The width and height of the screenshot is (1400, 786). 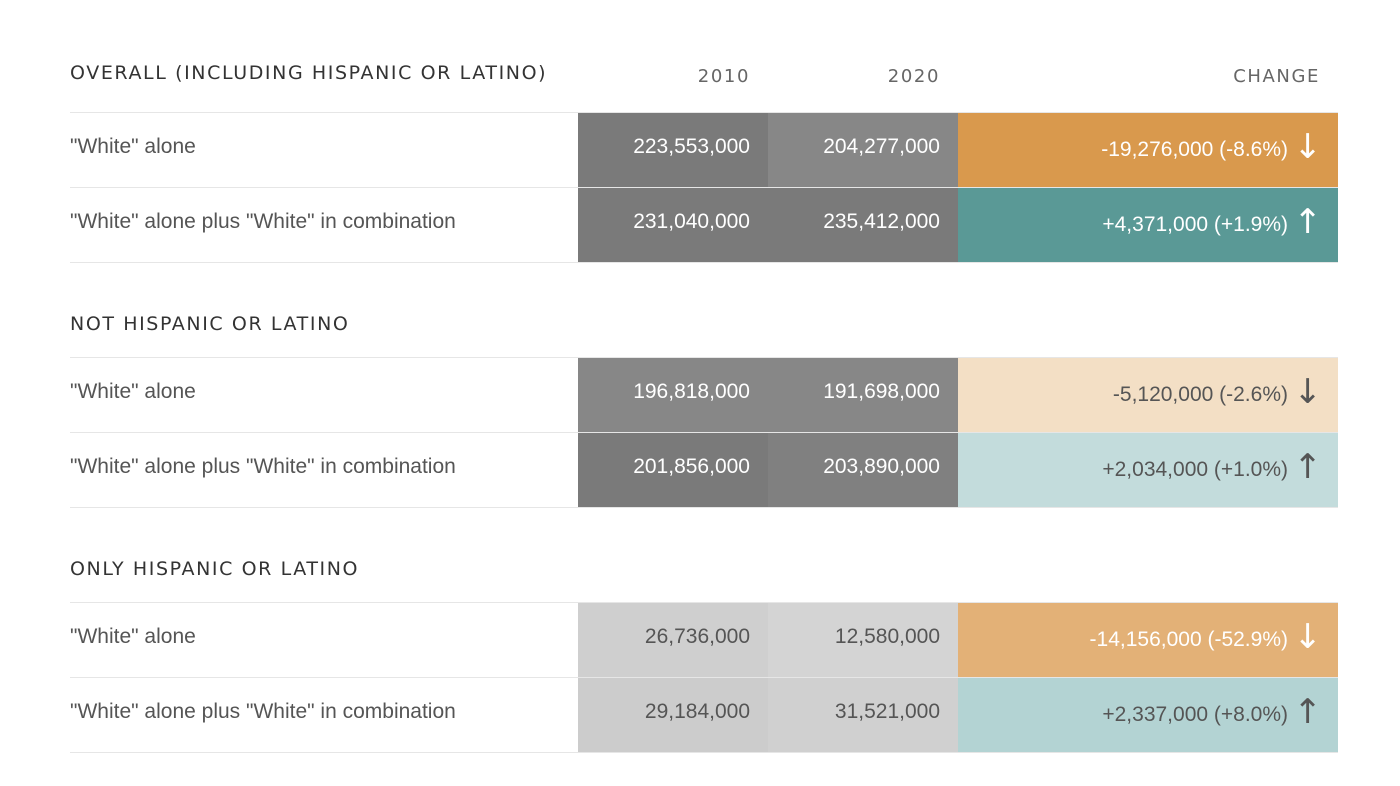 I want to click on cell-2010: 223,553,000, so click(x=673, y=150).